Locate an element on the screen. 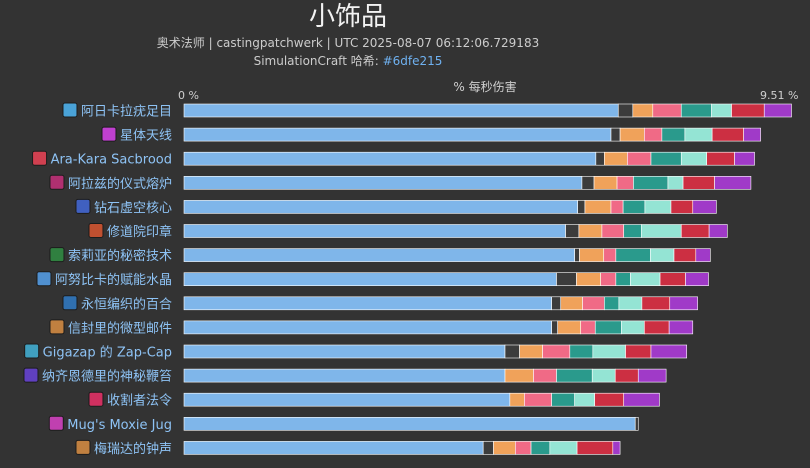  category-label: 星体天线 is located at coordinates (146, 136).